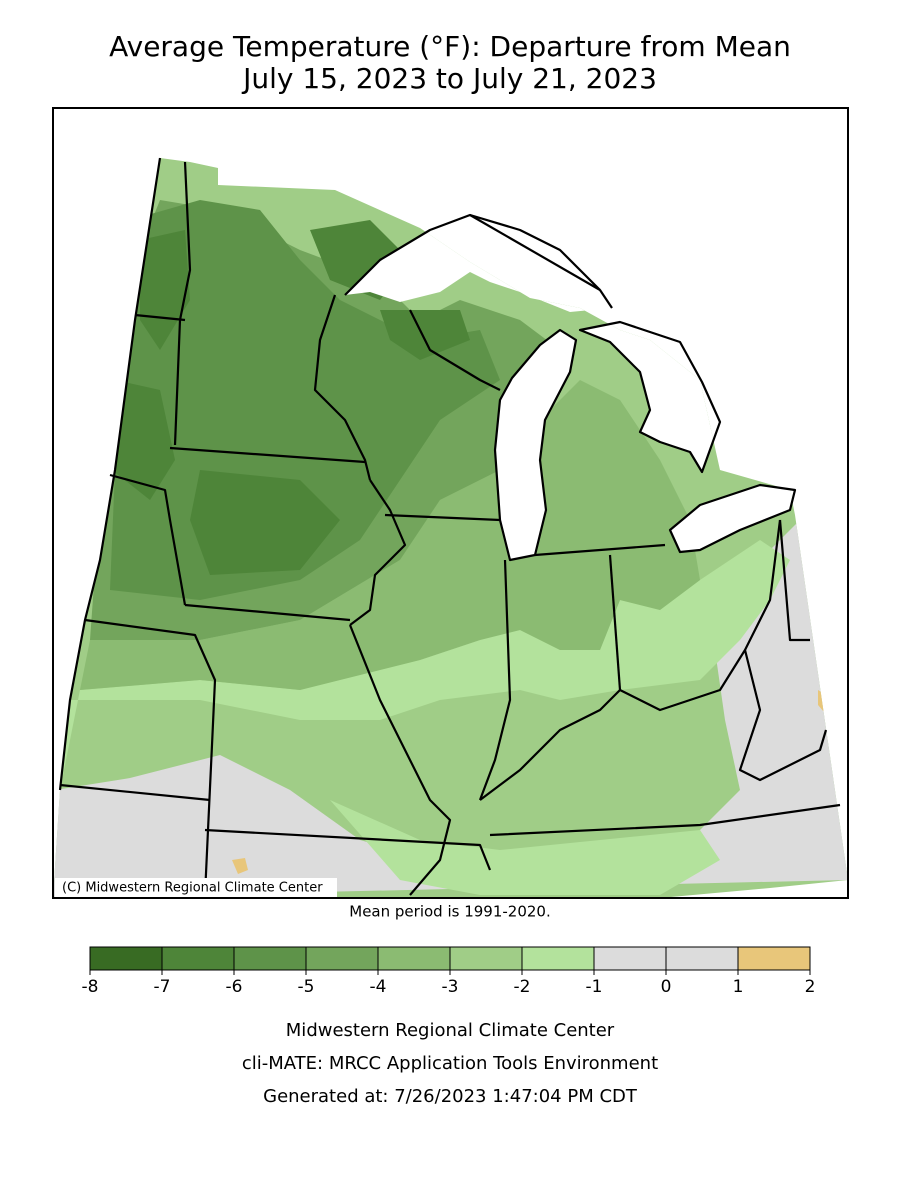  I want to click on footer-line: Midwestern Regional Climate Center, so click(450, 1030).